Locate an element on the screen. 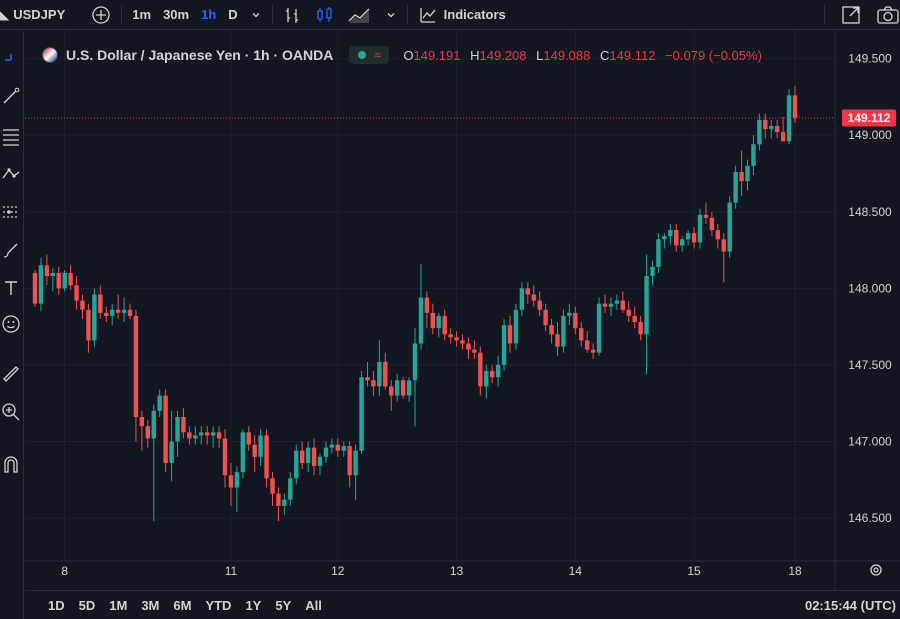 The image size is (900, 619). magnet-icon is located at coordinates (11, 464).